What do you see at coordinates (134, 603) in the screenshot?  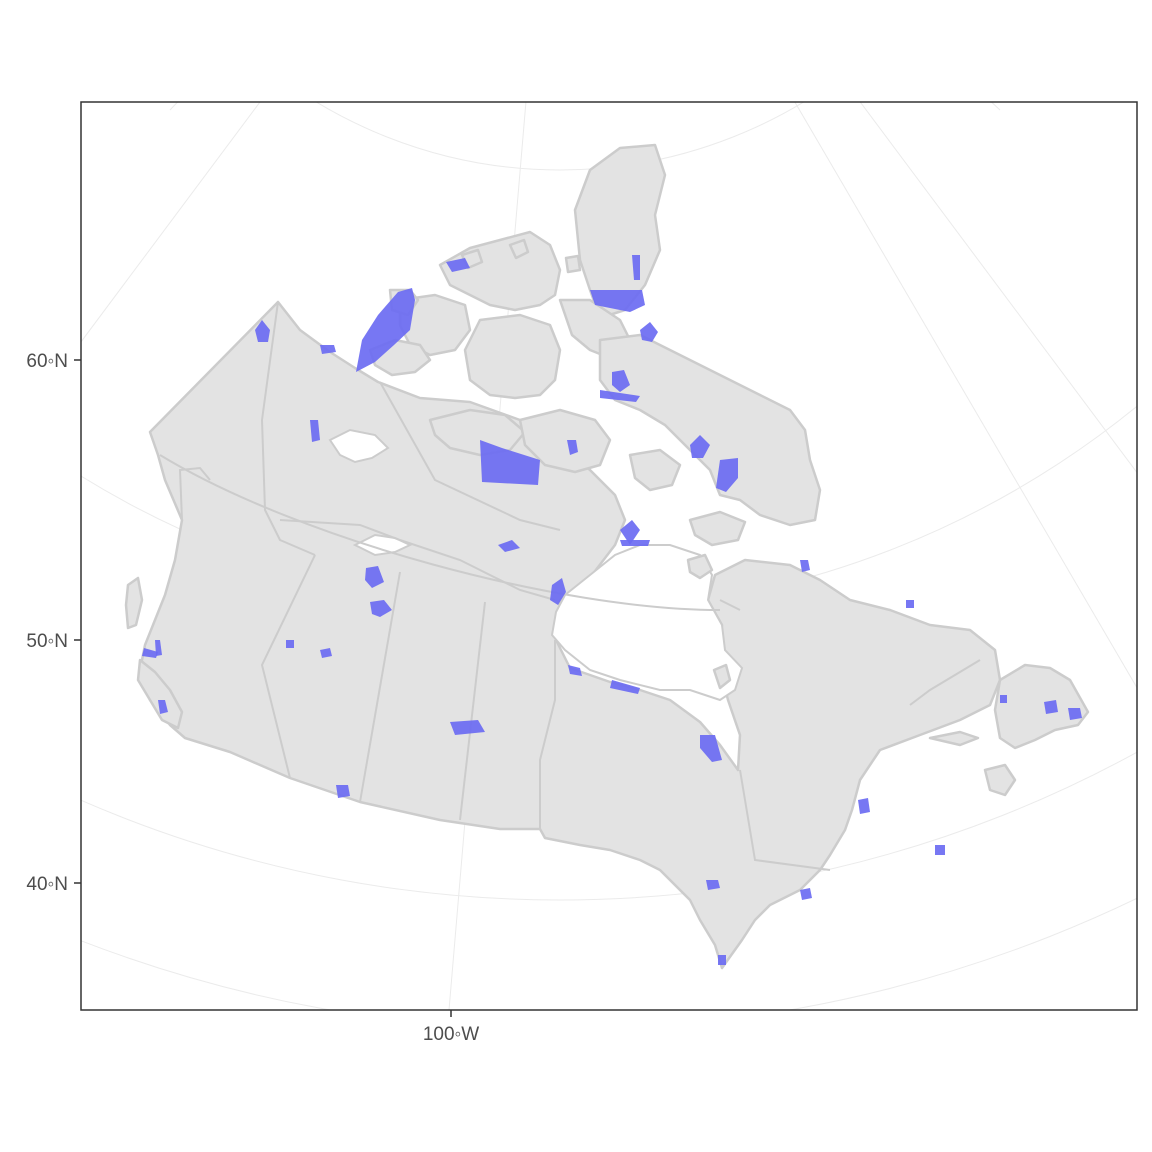 I see `haida-gwaii` at bounding box center [134, 603].